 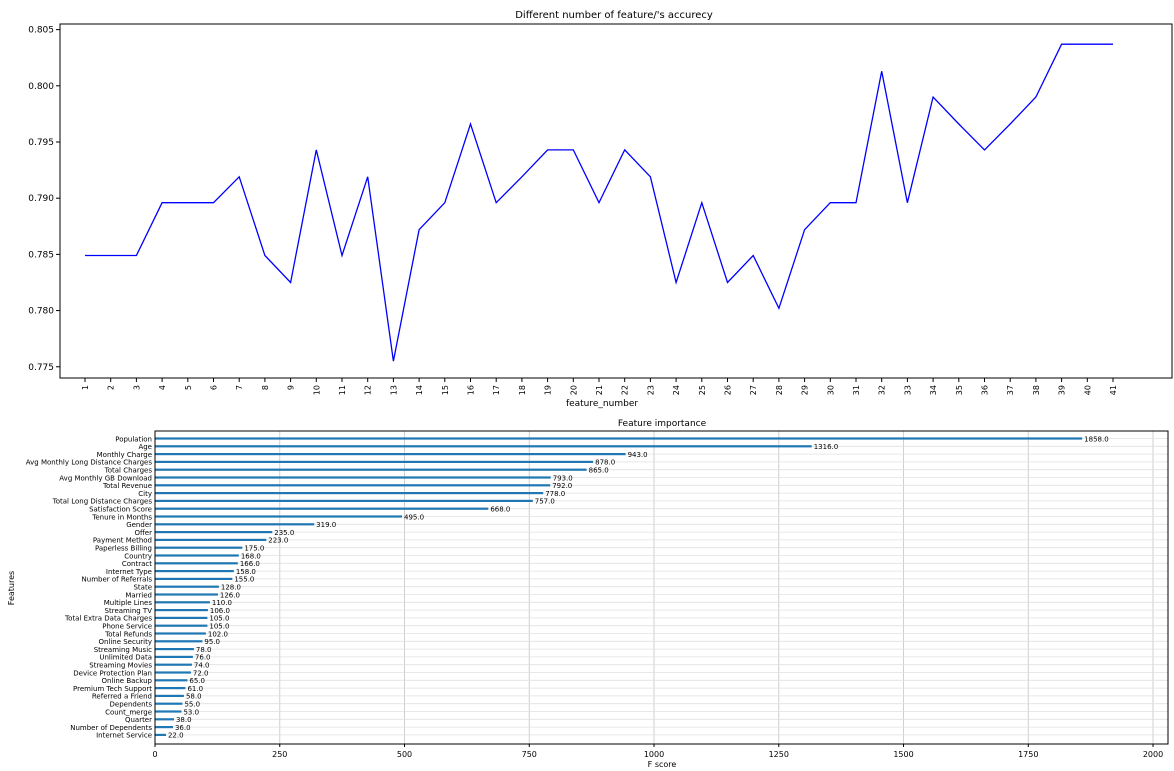 What do you see at coordinates (279, 754) in the screenshot?
I see `x-tick-label: 250` at bounding box center [279, 754].